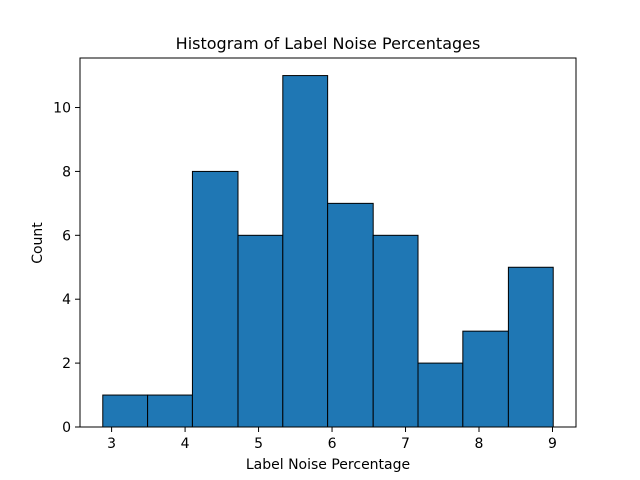 This screenshot has width=640, height=480. What do you see at coordinates (479, 444) in the screenshot?
I see `x-tick-label: 8` at bounding box center [479, 444].